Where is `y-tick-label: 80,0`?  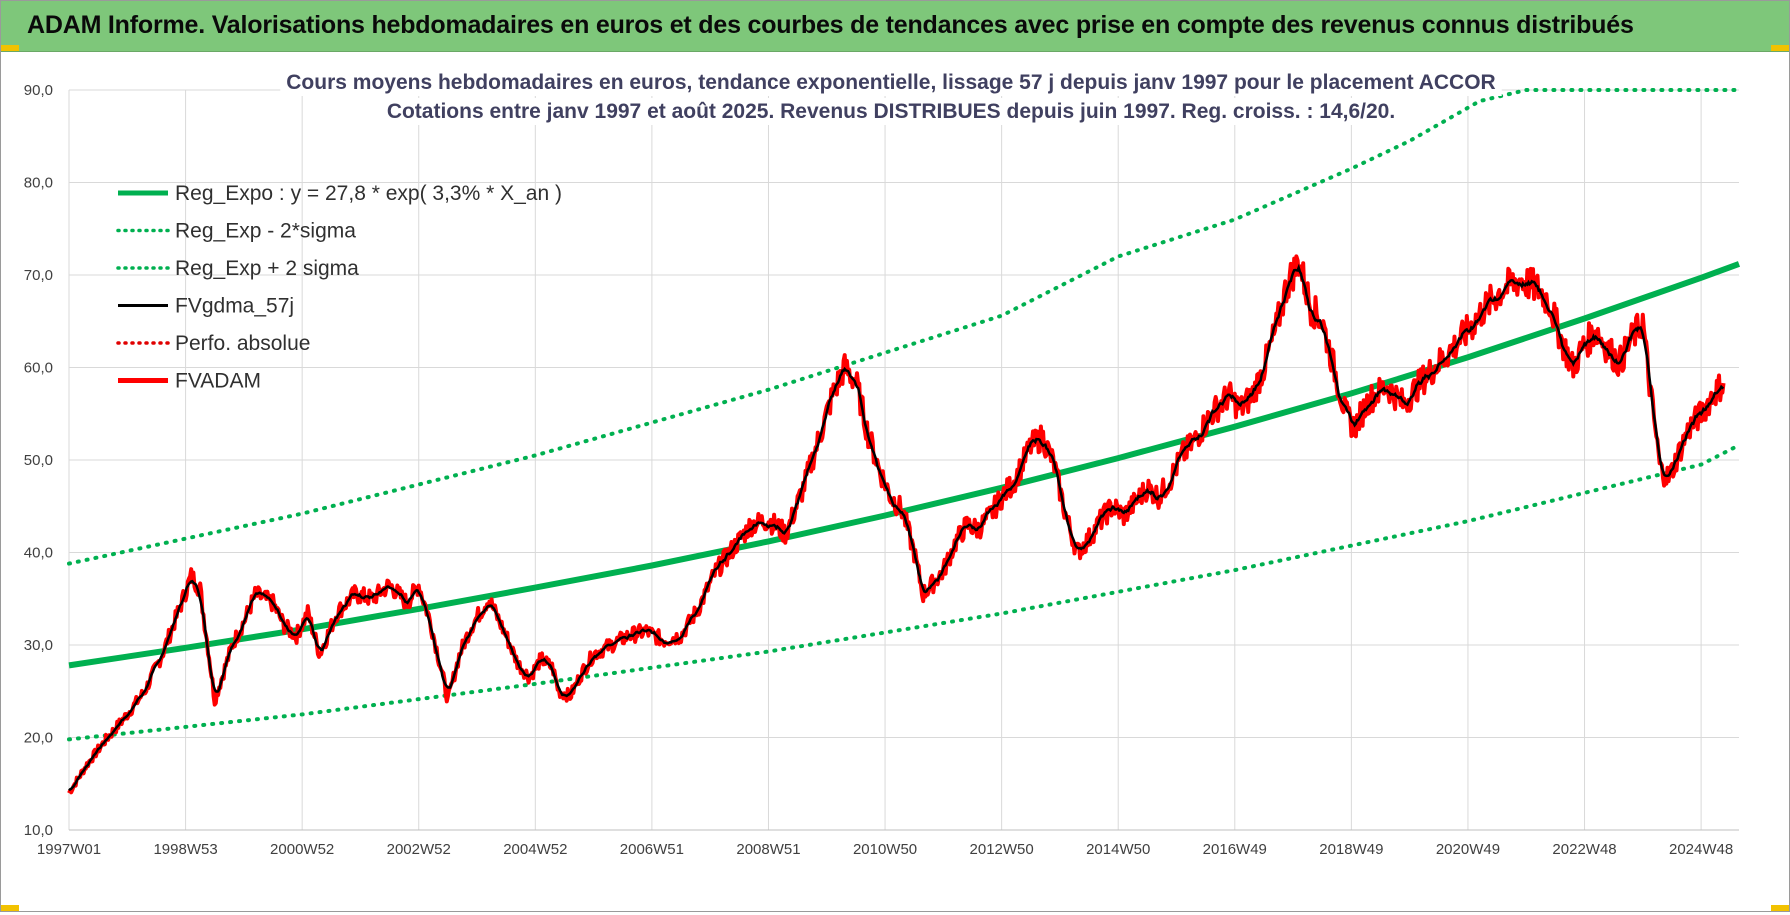
y-tick-label: 80,0 is located at coordinates (38, 183).